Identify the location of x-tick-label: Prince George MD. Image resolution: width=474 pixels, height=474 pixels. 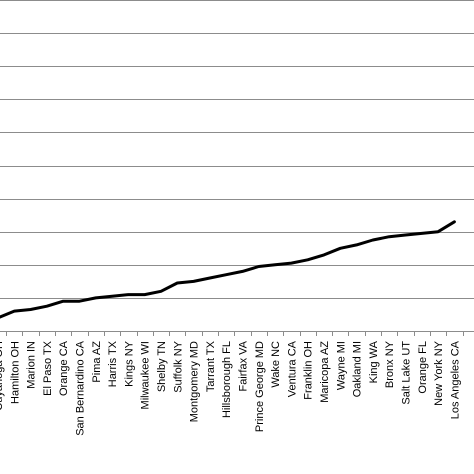
(260, 386).